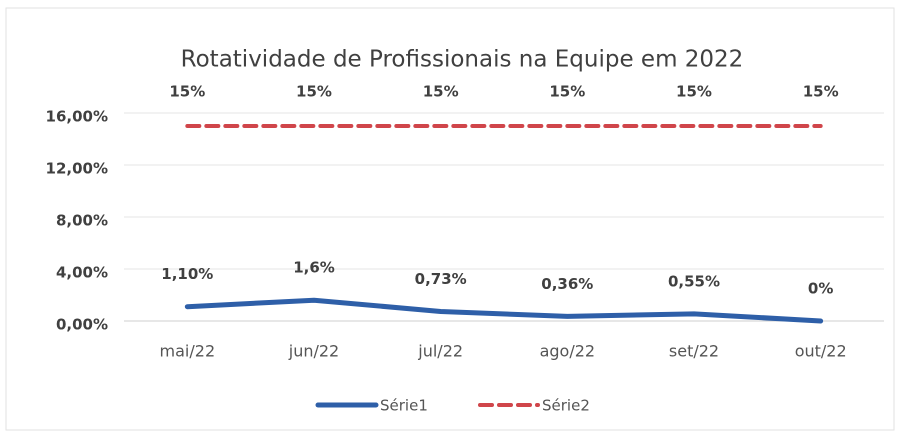 This screenshot has height=437, width=901. Describe the element at coordinates (440, 351) in the screenshot. I see `x-tick-label: jul/22` at that location.